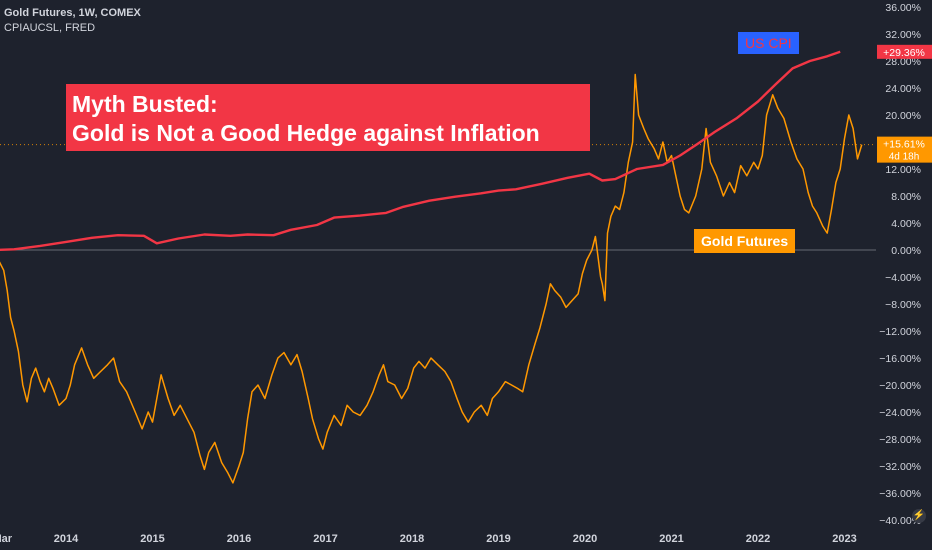 The height and width of the screenshot is (550, 932). What do you see at coordinates (325, 539) in the screenshot?
I see `x-tick-label: 2017` at bounding box center [325, 539].